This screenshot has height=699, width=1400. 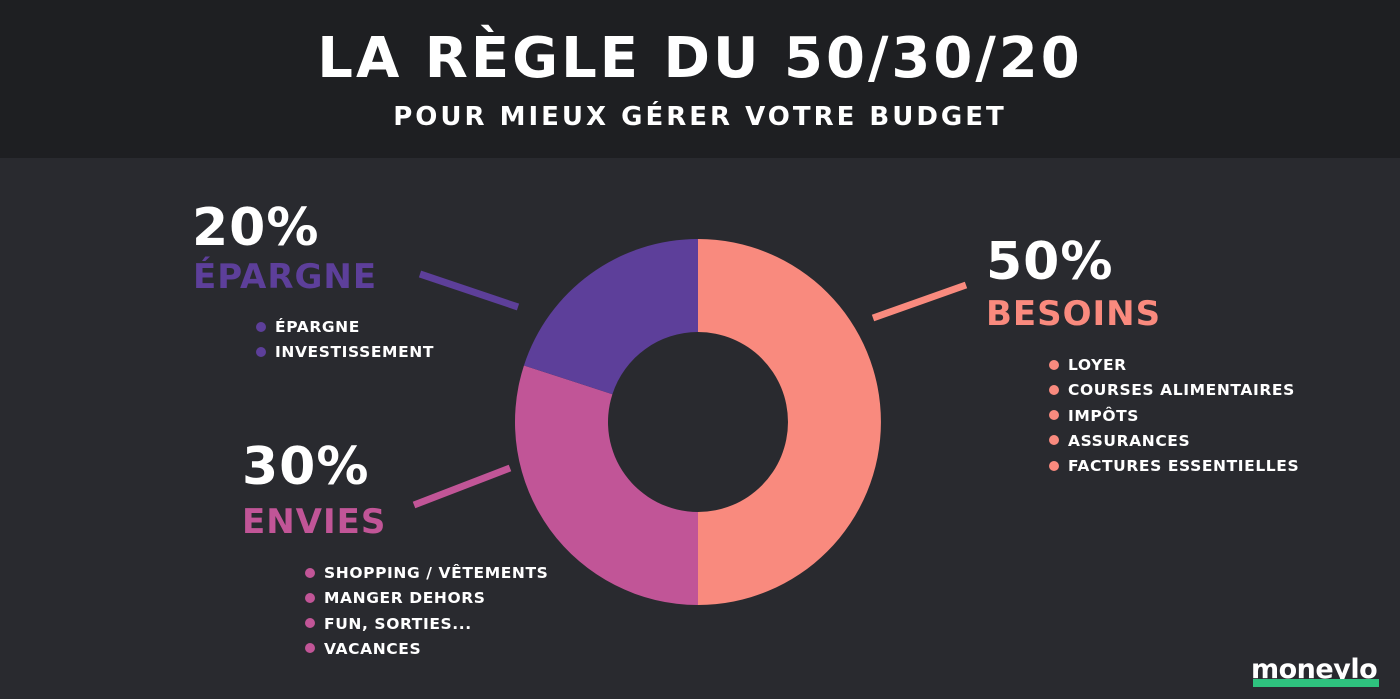 What do you see at coordinates (469, 290) in the screenshot?
I see `connector-epargne` at bounding box center [469, 290].